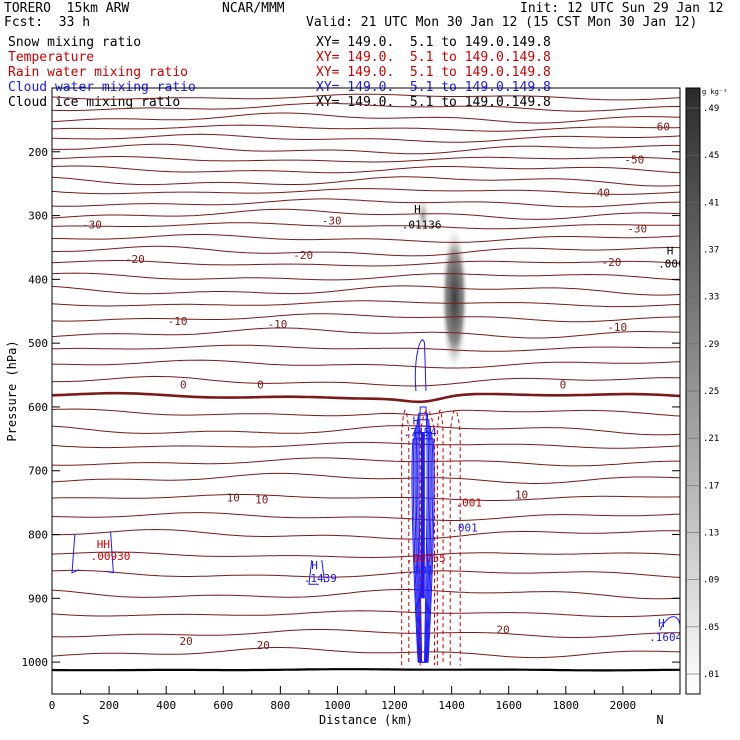 This screenshot has height=740, width=740. I want to click on model-name: TORERO 15km ARW, so click(67, 8).